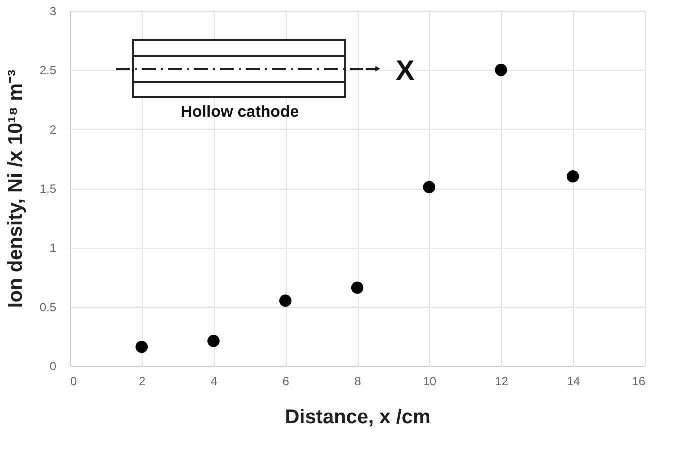 Image resolution: width=694 pixels, height=462 pixels. What do you see at coordinates (53, 248) in the screenshot?
I see `y-tick-label: 1` at bounding box center [53, 248].